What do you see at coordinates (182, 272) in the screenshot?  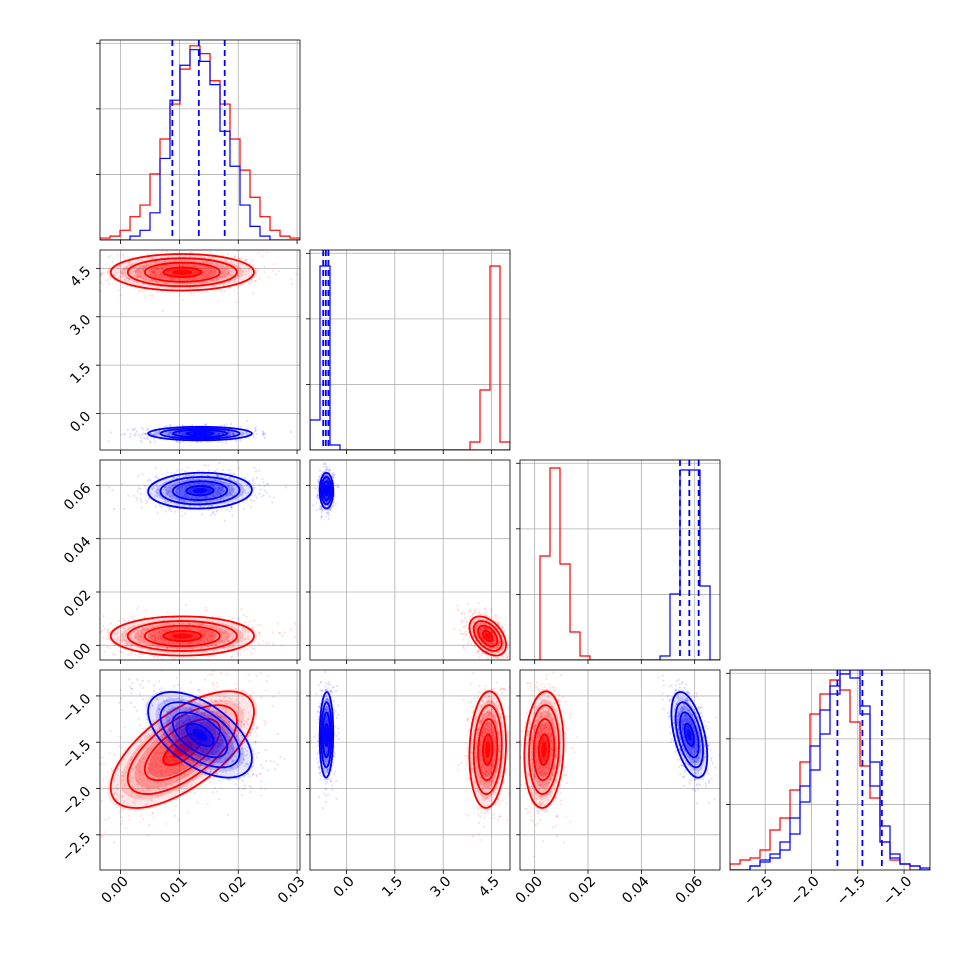 I see `contour-line` at bounding box center [182, 272].